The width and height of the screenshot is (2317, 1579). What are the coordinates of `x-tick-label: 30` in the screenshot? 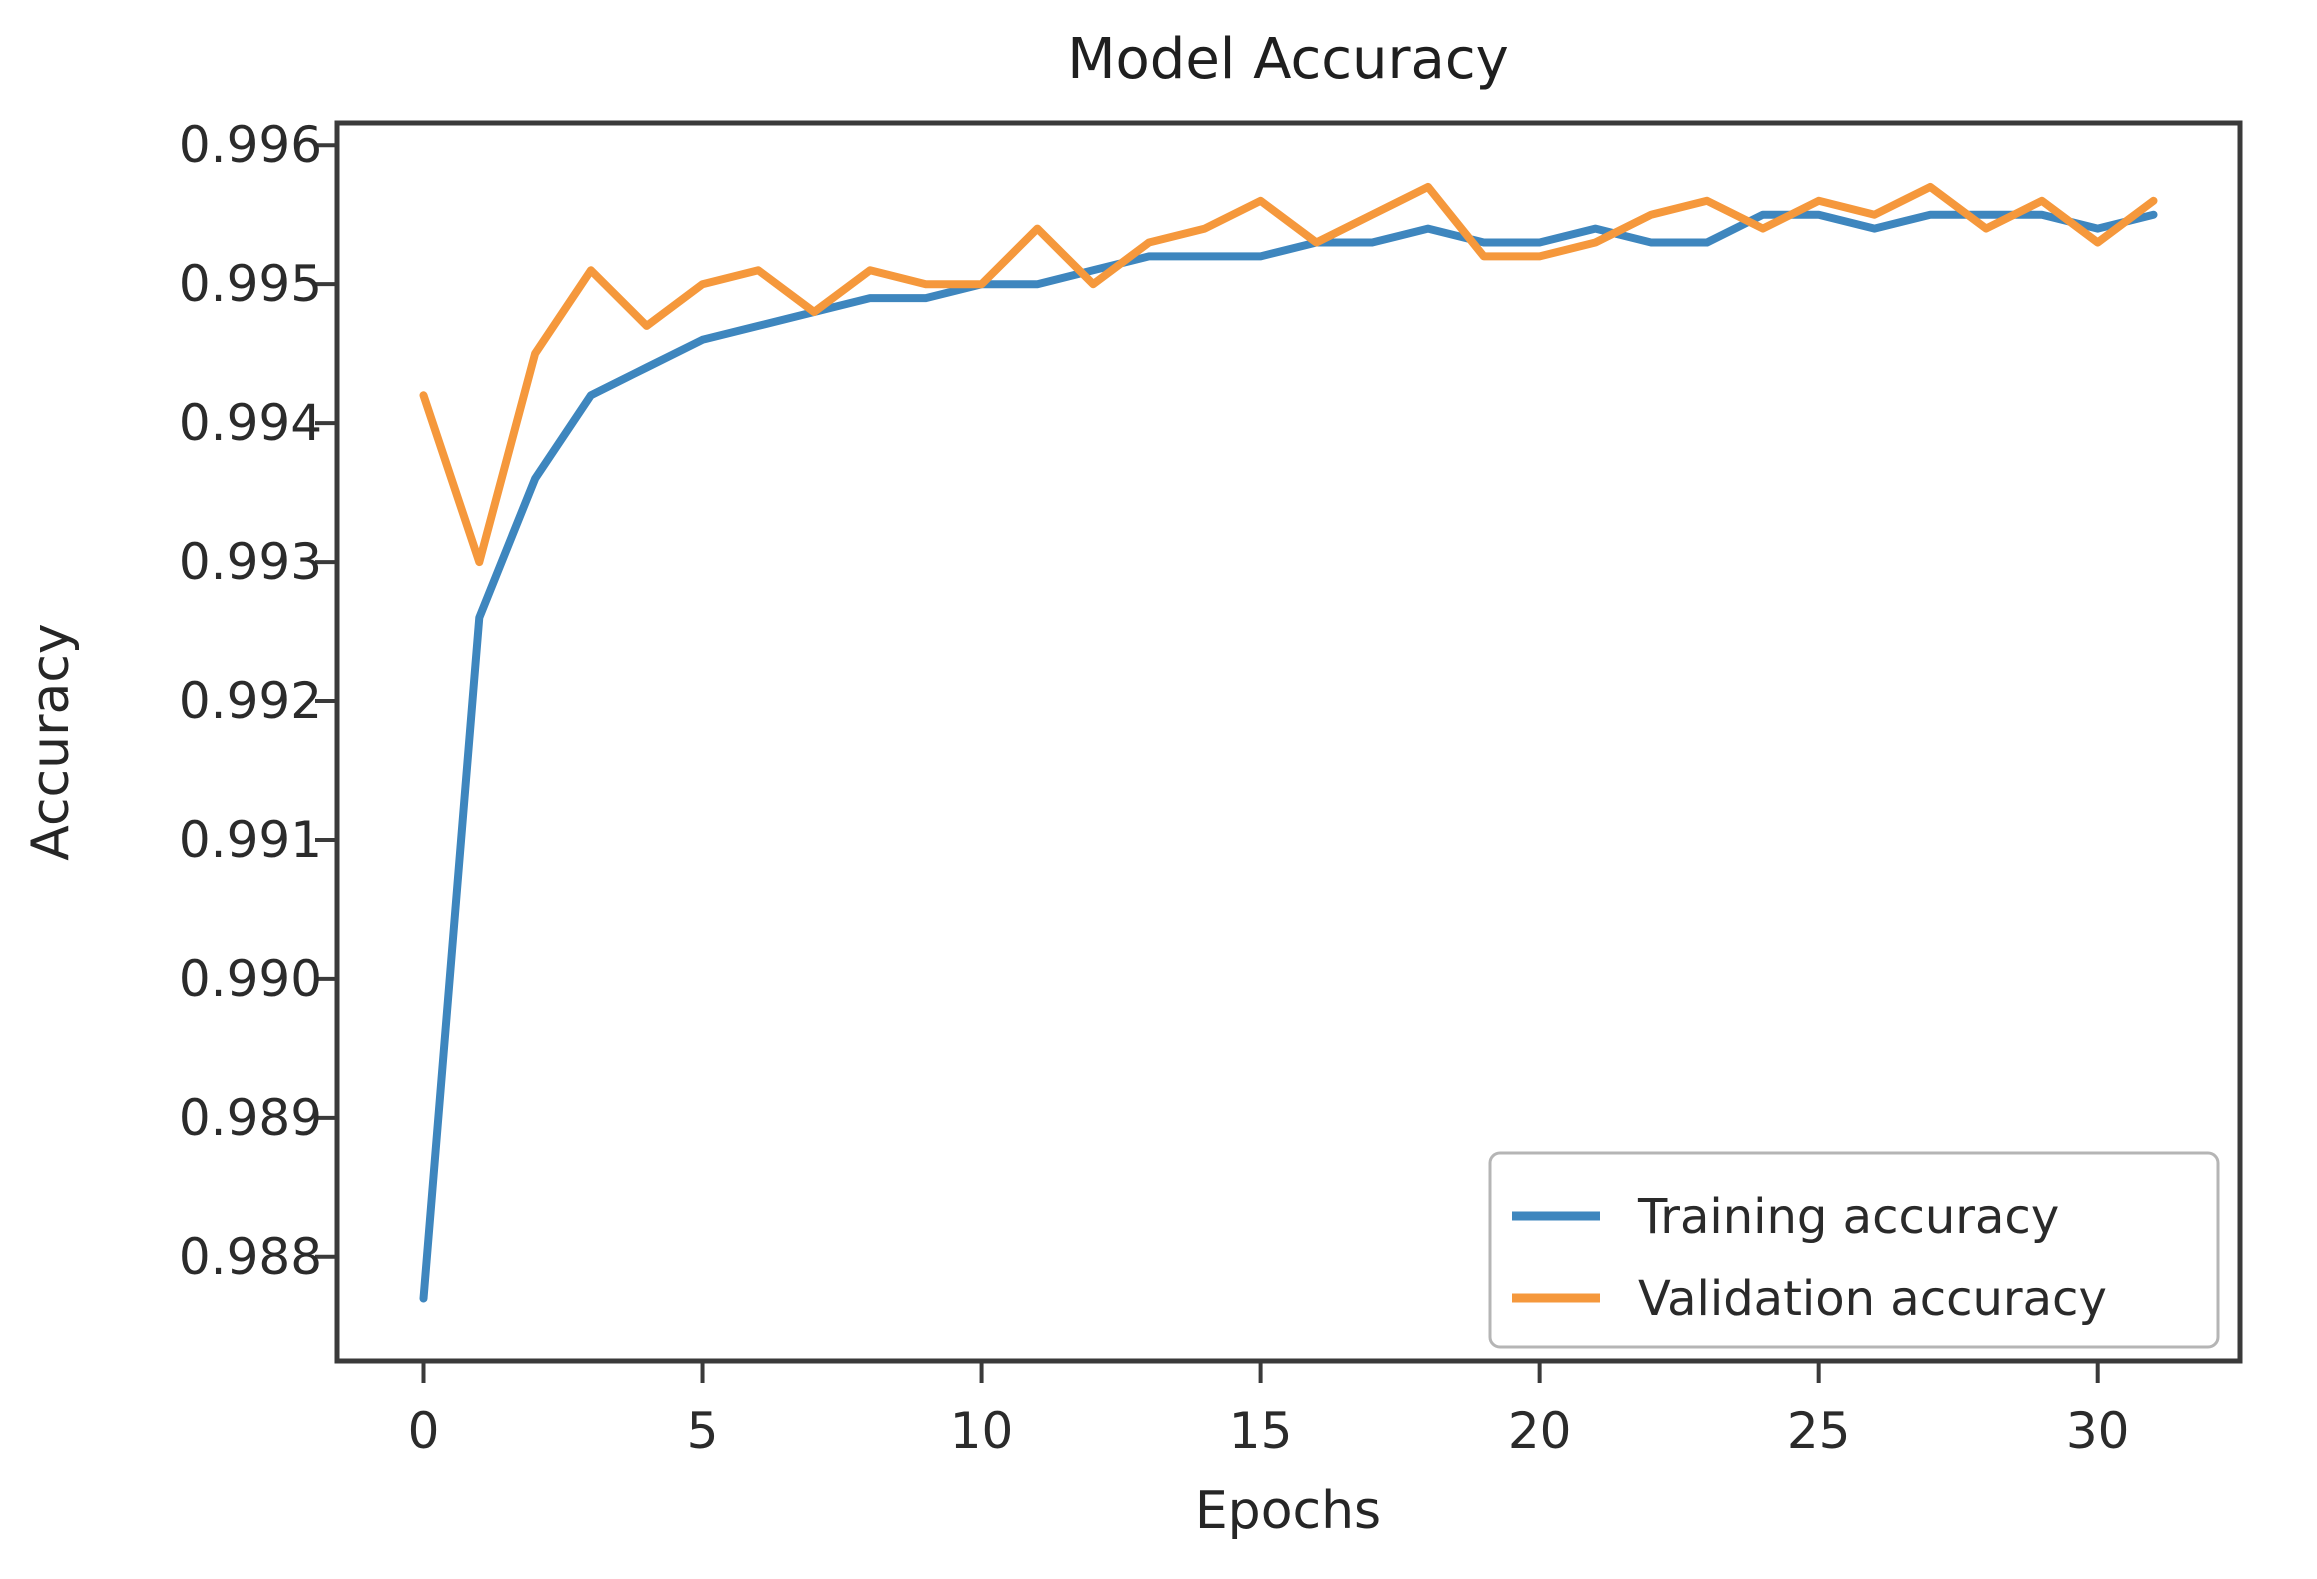 It's located at (2098, 1431).